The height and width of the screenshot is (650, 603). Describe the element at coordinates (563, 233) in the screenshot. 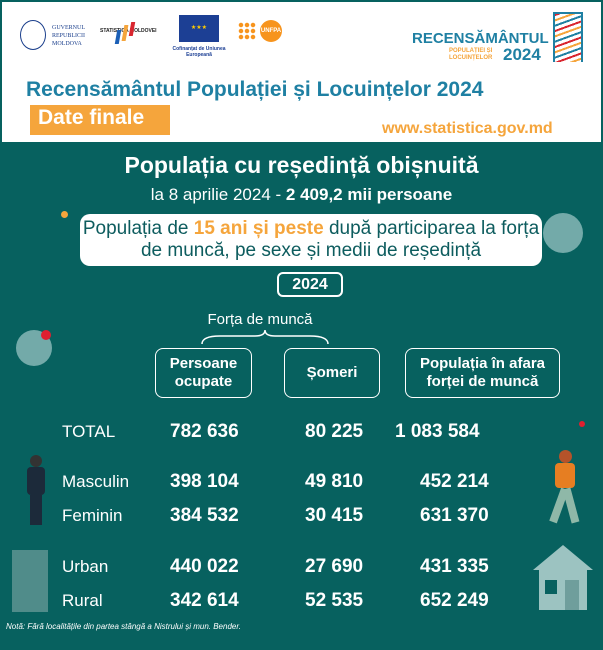

I see `decorative-circle` at that location.